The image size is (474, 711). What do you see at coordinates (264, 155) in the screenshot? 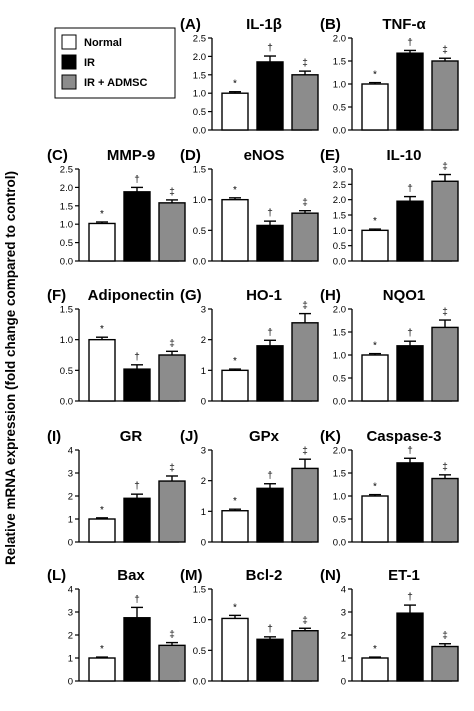
I see `panel-title: eNOS` at bounding box center [264, 155].